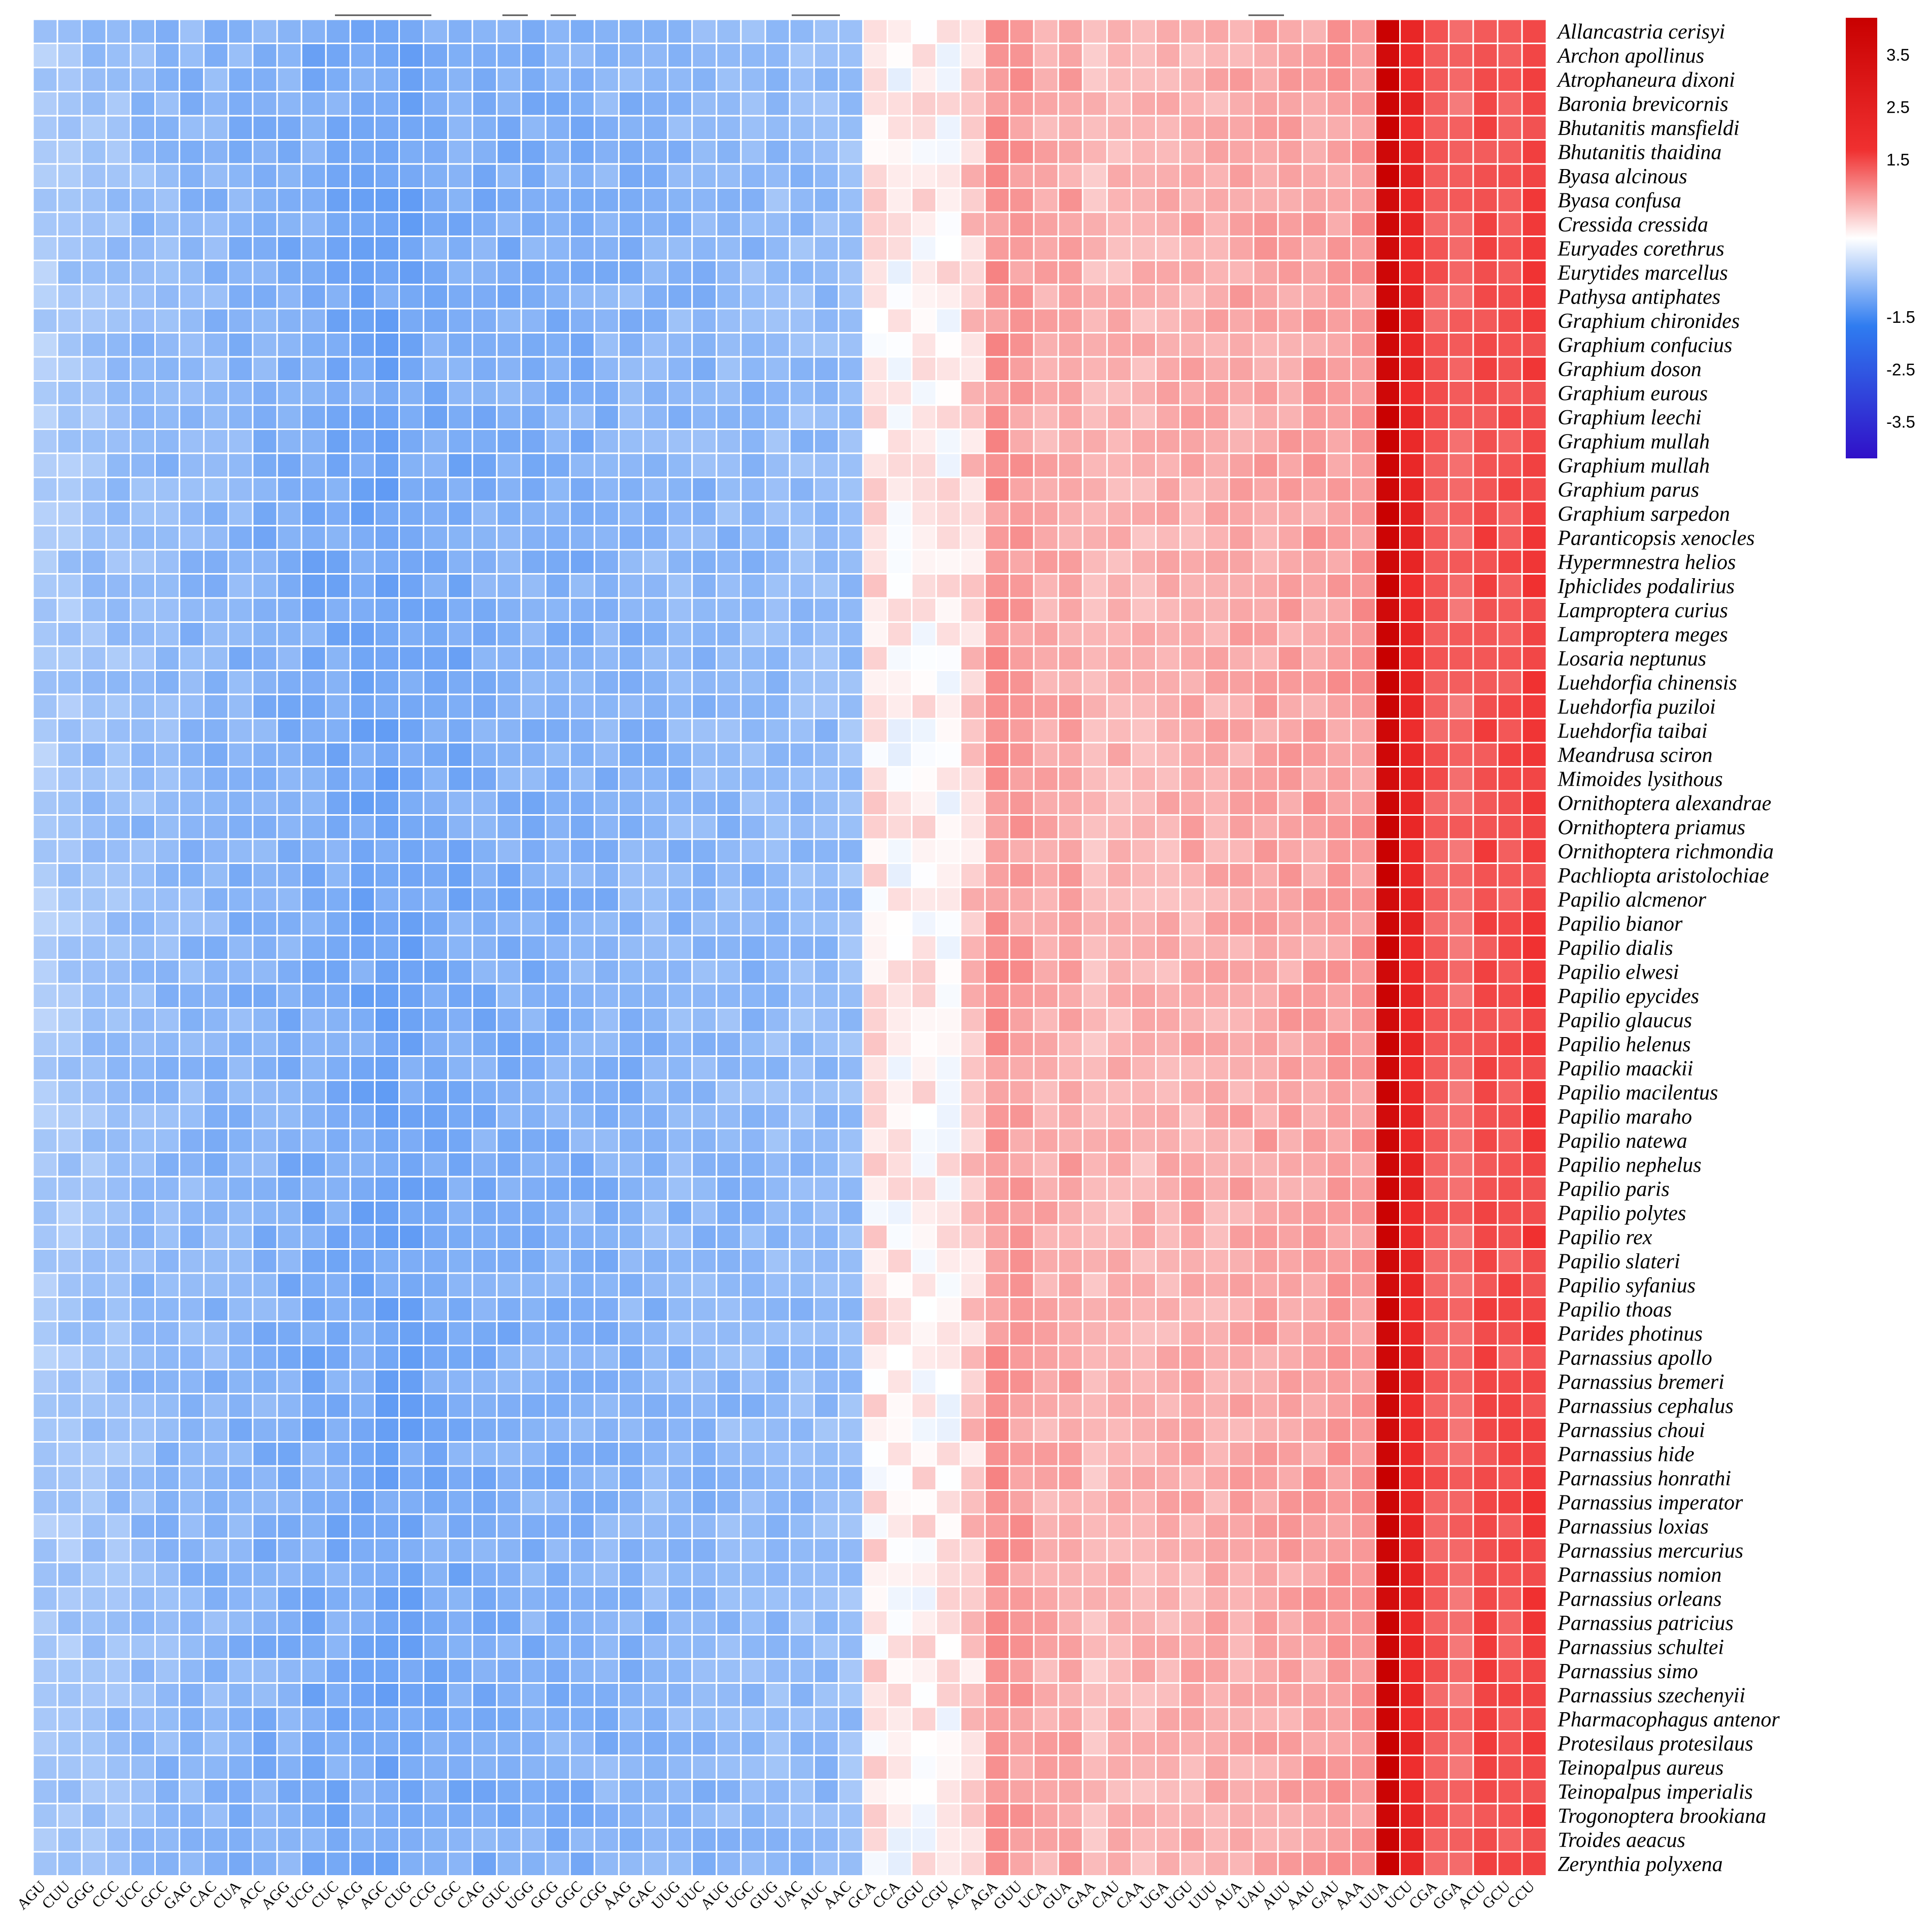  Describe the element at coordinates (1640, 1768) in the screenshot. I see `row-label: Teinopalpus aureus` at that location.